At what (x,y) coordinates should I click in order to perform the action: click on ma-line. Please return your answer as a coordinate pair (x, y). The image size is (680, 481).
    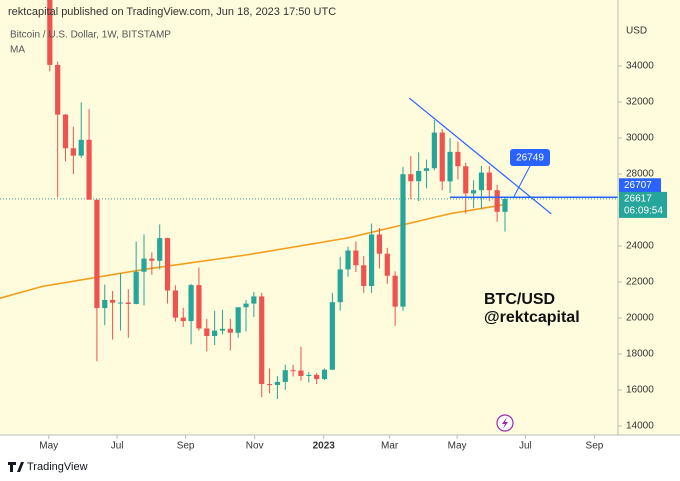
    Looking at the image, I should click on (253, 251).